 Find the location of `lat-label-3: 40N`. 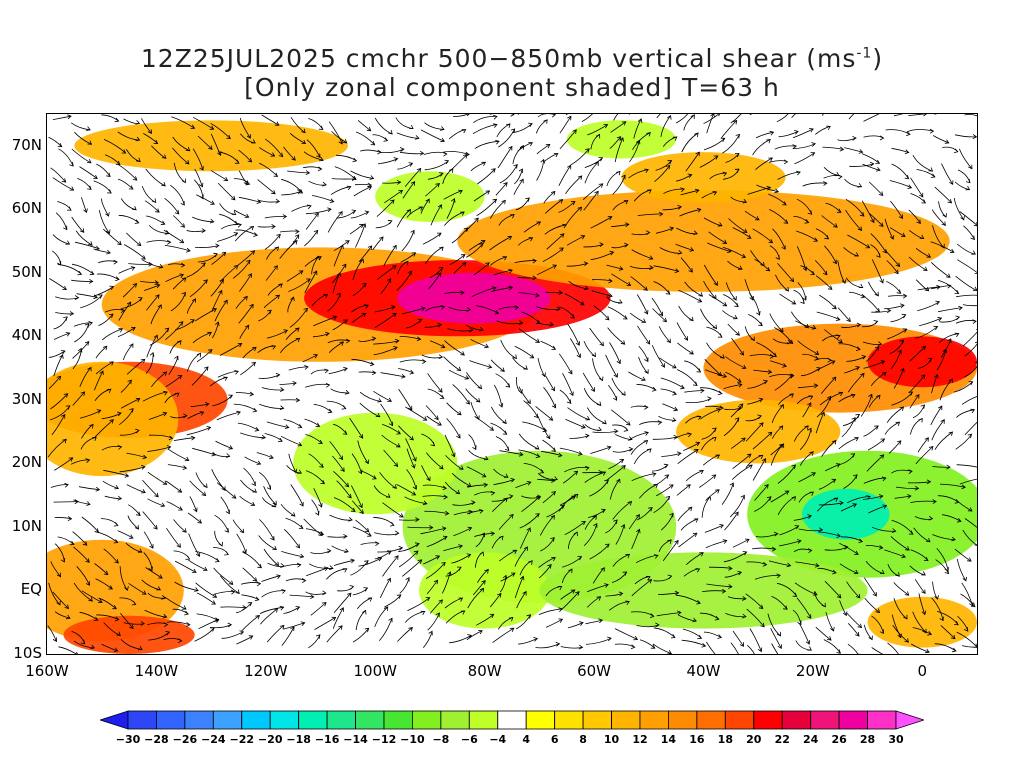

lat-label-3: 40N is located at coordinates (26, 335).